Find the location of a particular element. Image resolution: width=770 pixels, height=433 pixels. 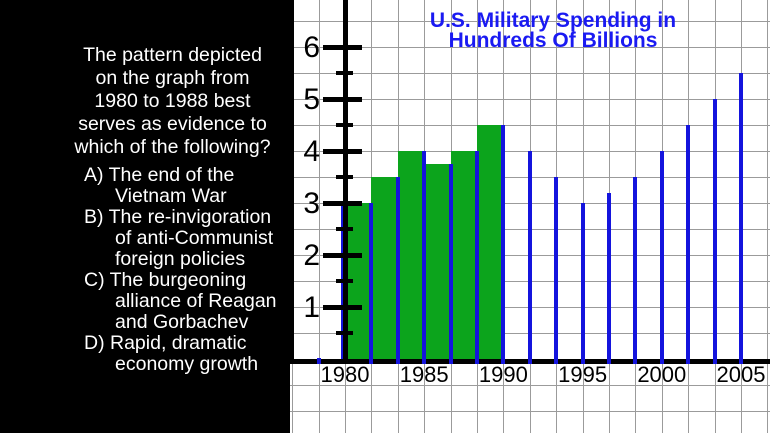

option-line: and Gorbachev is located at coordinates (182, 322).